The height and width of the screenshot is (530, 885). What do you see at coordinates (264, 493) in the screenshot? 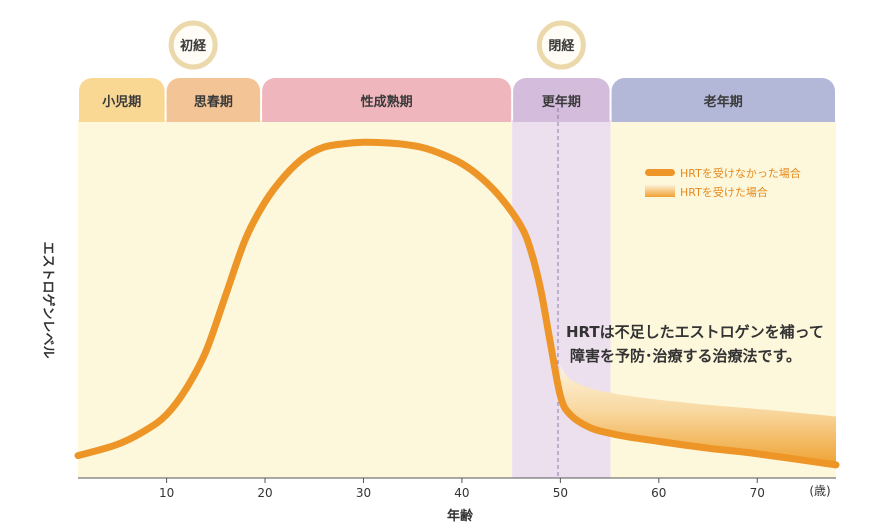
I see `x-tick-label-1: 20` at bounding box center [264, 493].